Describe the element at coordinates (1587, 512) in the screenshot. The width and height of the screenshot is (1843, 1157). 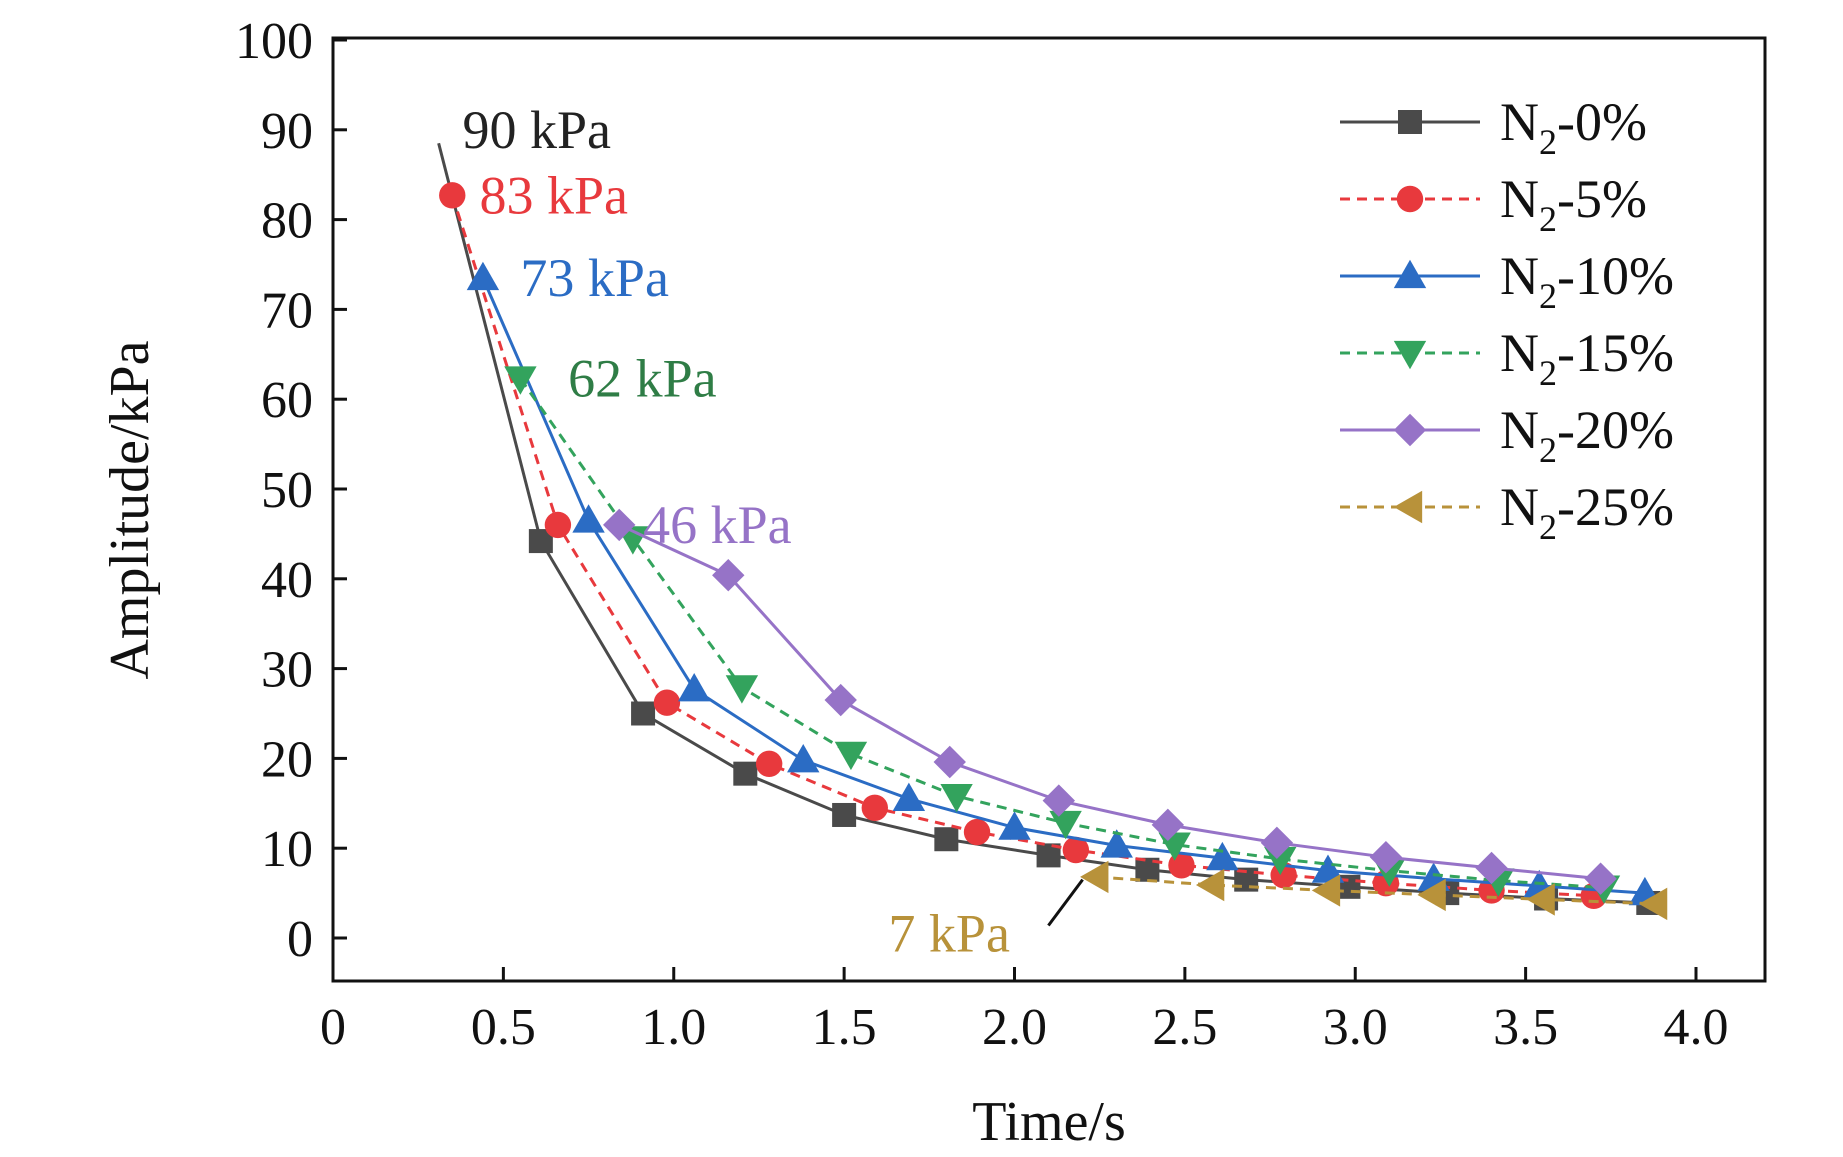
I see `legend-label: N2-25%` at that location.